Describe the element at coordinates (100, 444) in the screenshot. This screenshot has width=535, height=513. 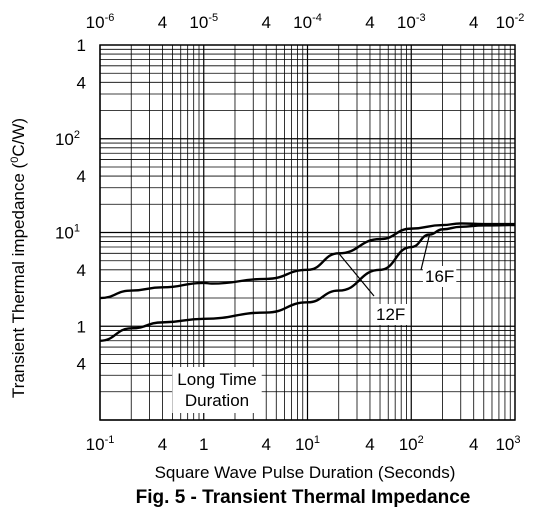
I see `x-tick-label: 10⁻¹` at that location.